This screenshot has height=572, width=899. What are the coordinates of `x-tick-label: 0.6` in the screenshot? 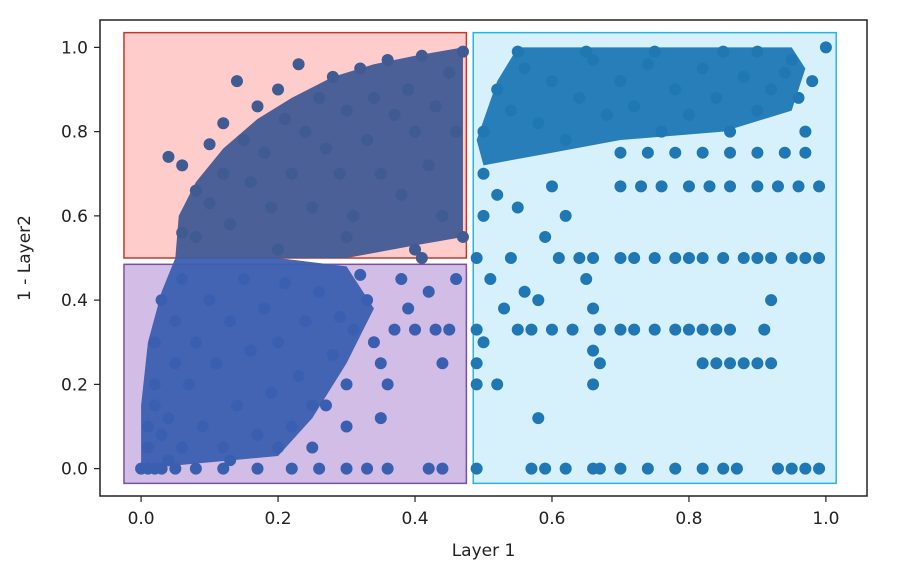 It's located at (551, 519).